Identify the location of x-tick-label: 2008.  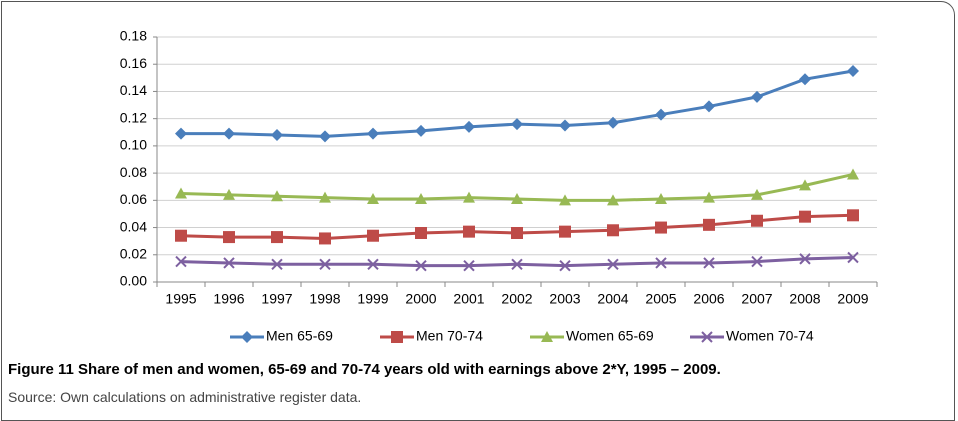
(804, 299).